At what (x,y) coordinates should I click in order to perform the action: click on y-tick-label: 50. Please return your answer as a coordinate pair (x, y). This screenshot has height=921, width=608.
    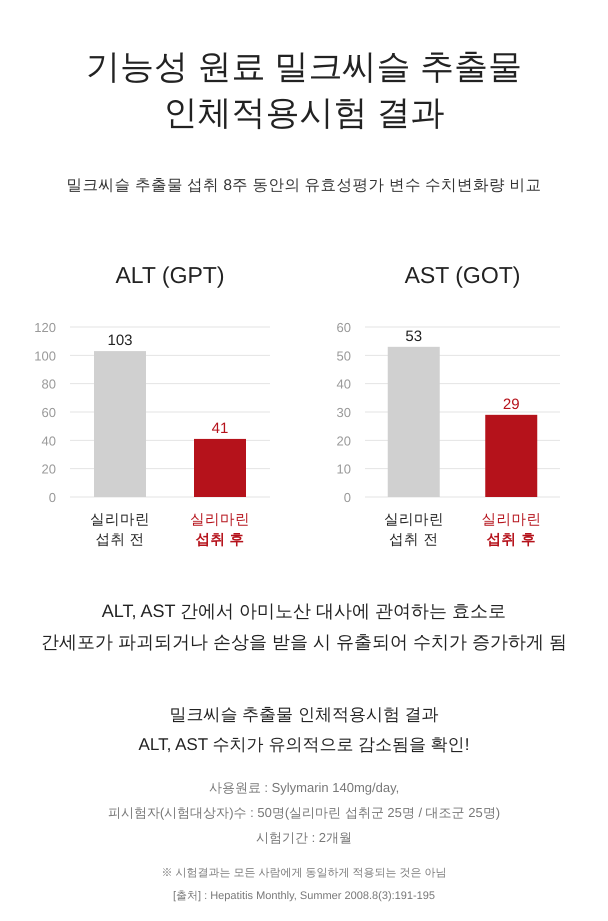
    Looking at the image, I should click on (343, 356).